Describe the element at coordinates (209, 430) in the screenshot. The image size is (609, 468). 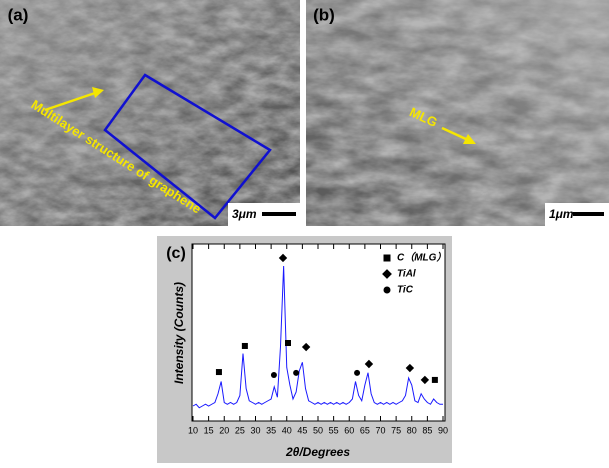
I see `x-tick-label: 15` at that location.